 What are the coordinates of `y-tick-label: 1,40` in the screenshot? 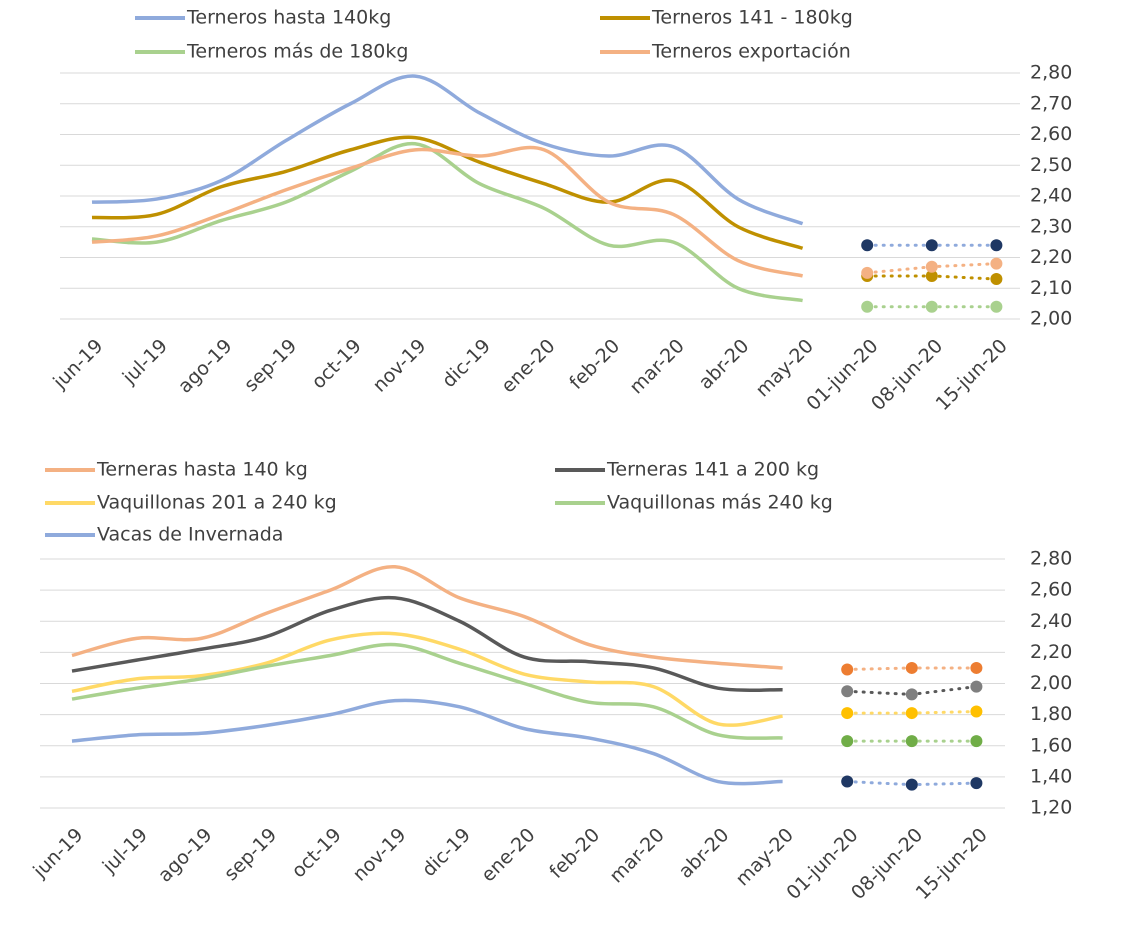 It's located at (1051, 776).